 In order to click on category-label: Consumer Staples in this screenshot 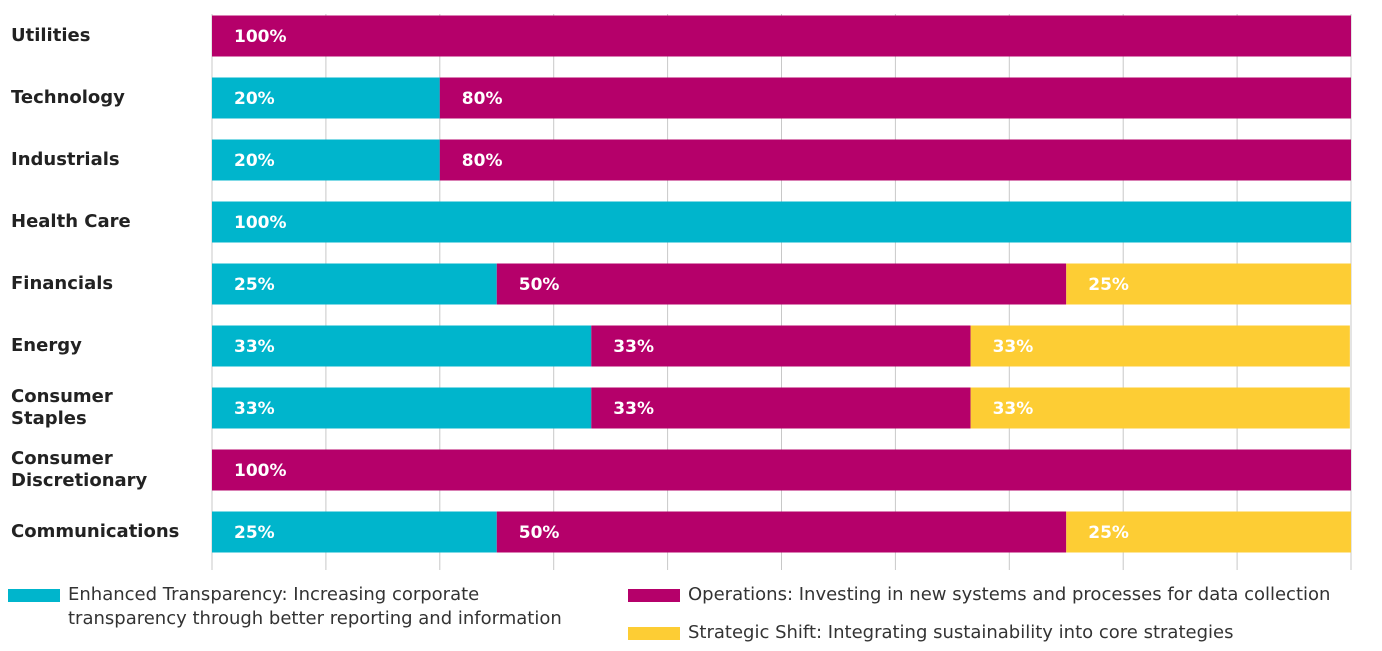, I will do `click(62, 407)`.